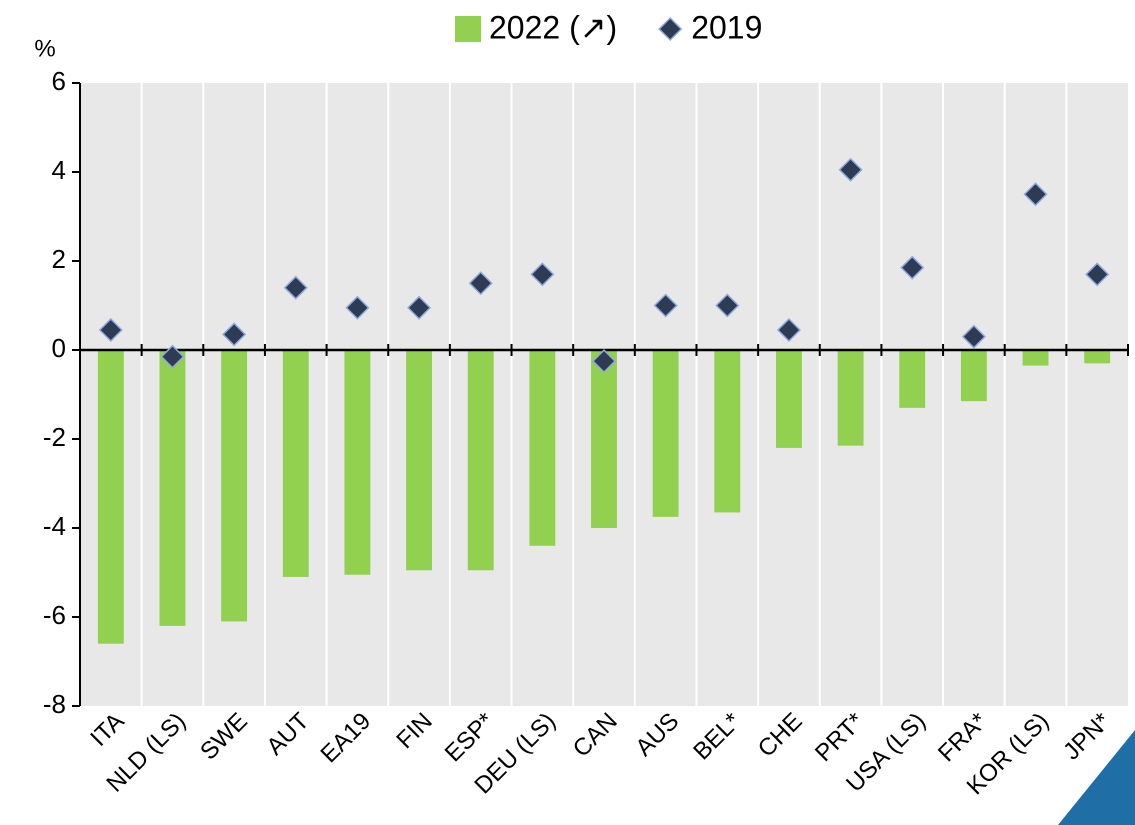 This screenshot has width=1135, height=825. Describe the element at coordinates (717, 737) in the screenshot. I see `x-tick-label: BEL*` at that location.